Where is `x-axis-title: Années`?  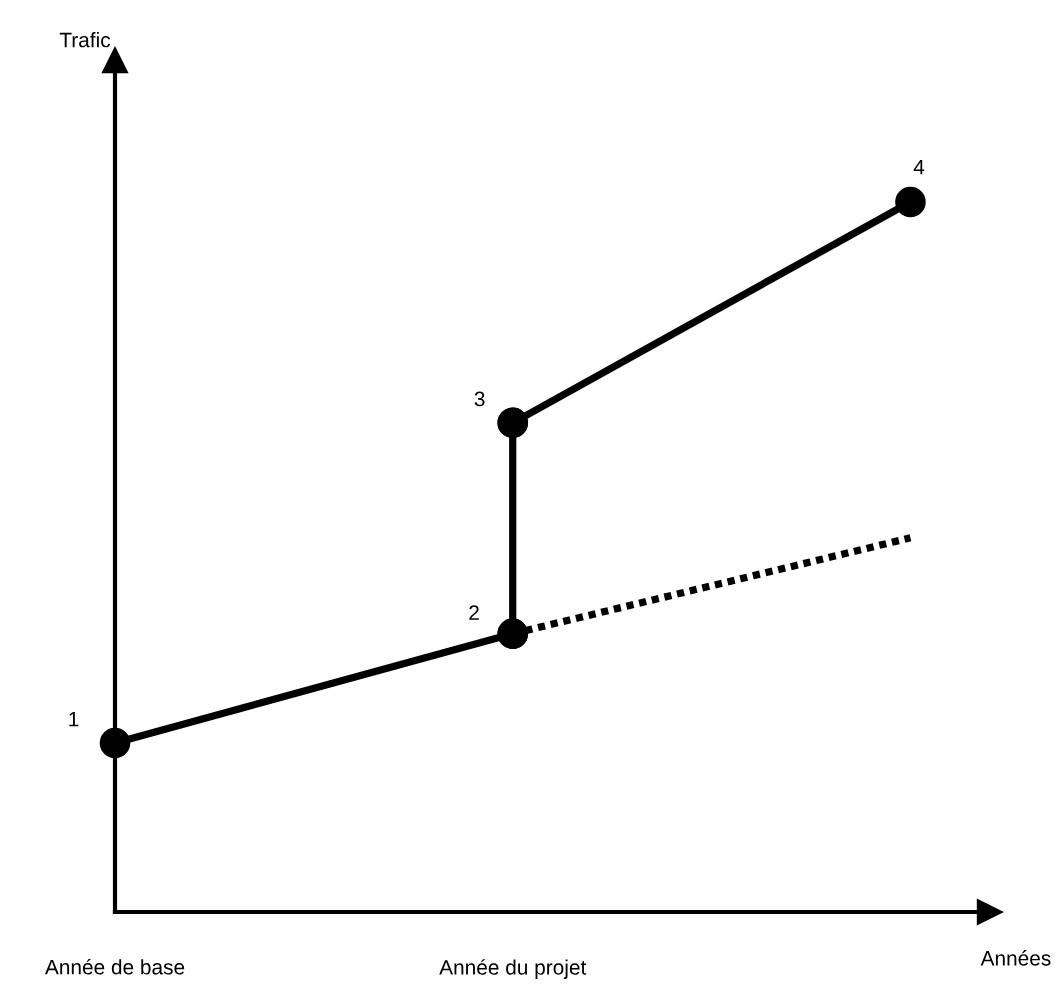
x-axis-title: Années is located at coordinates (1015, 958).